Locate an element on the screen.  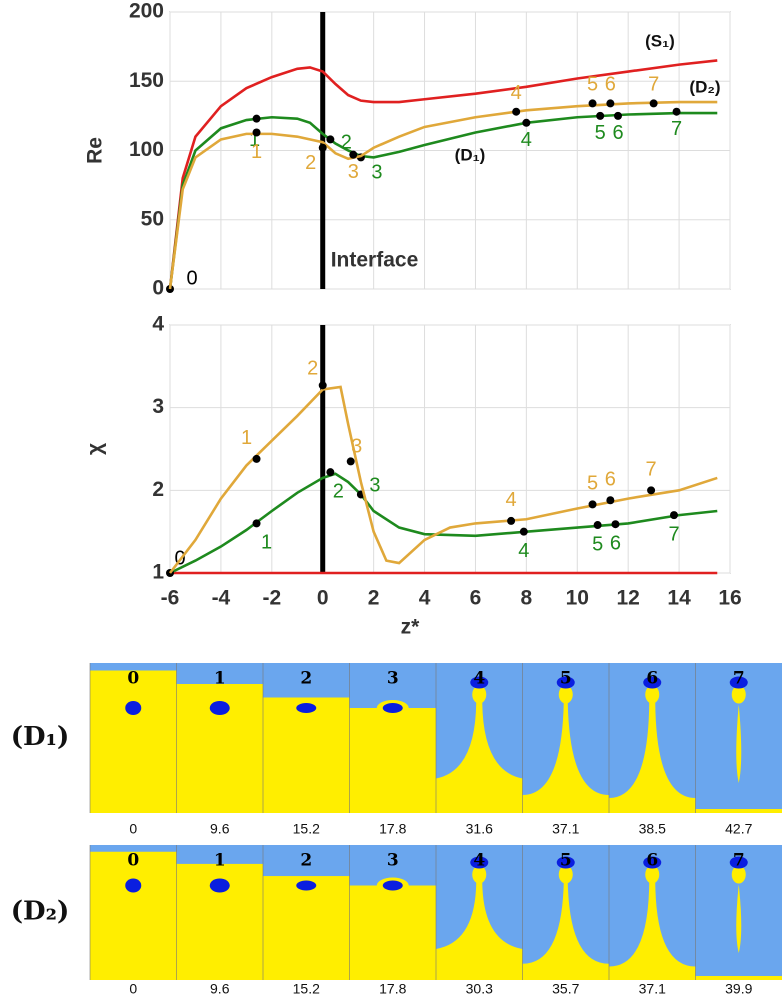
x-tick-label: 10 is located at coordinates (577, 598).